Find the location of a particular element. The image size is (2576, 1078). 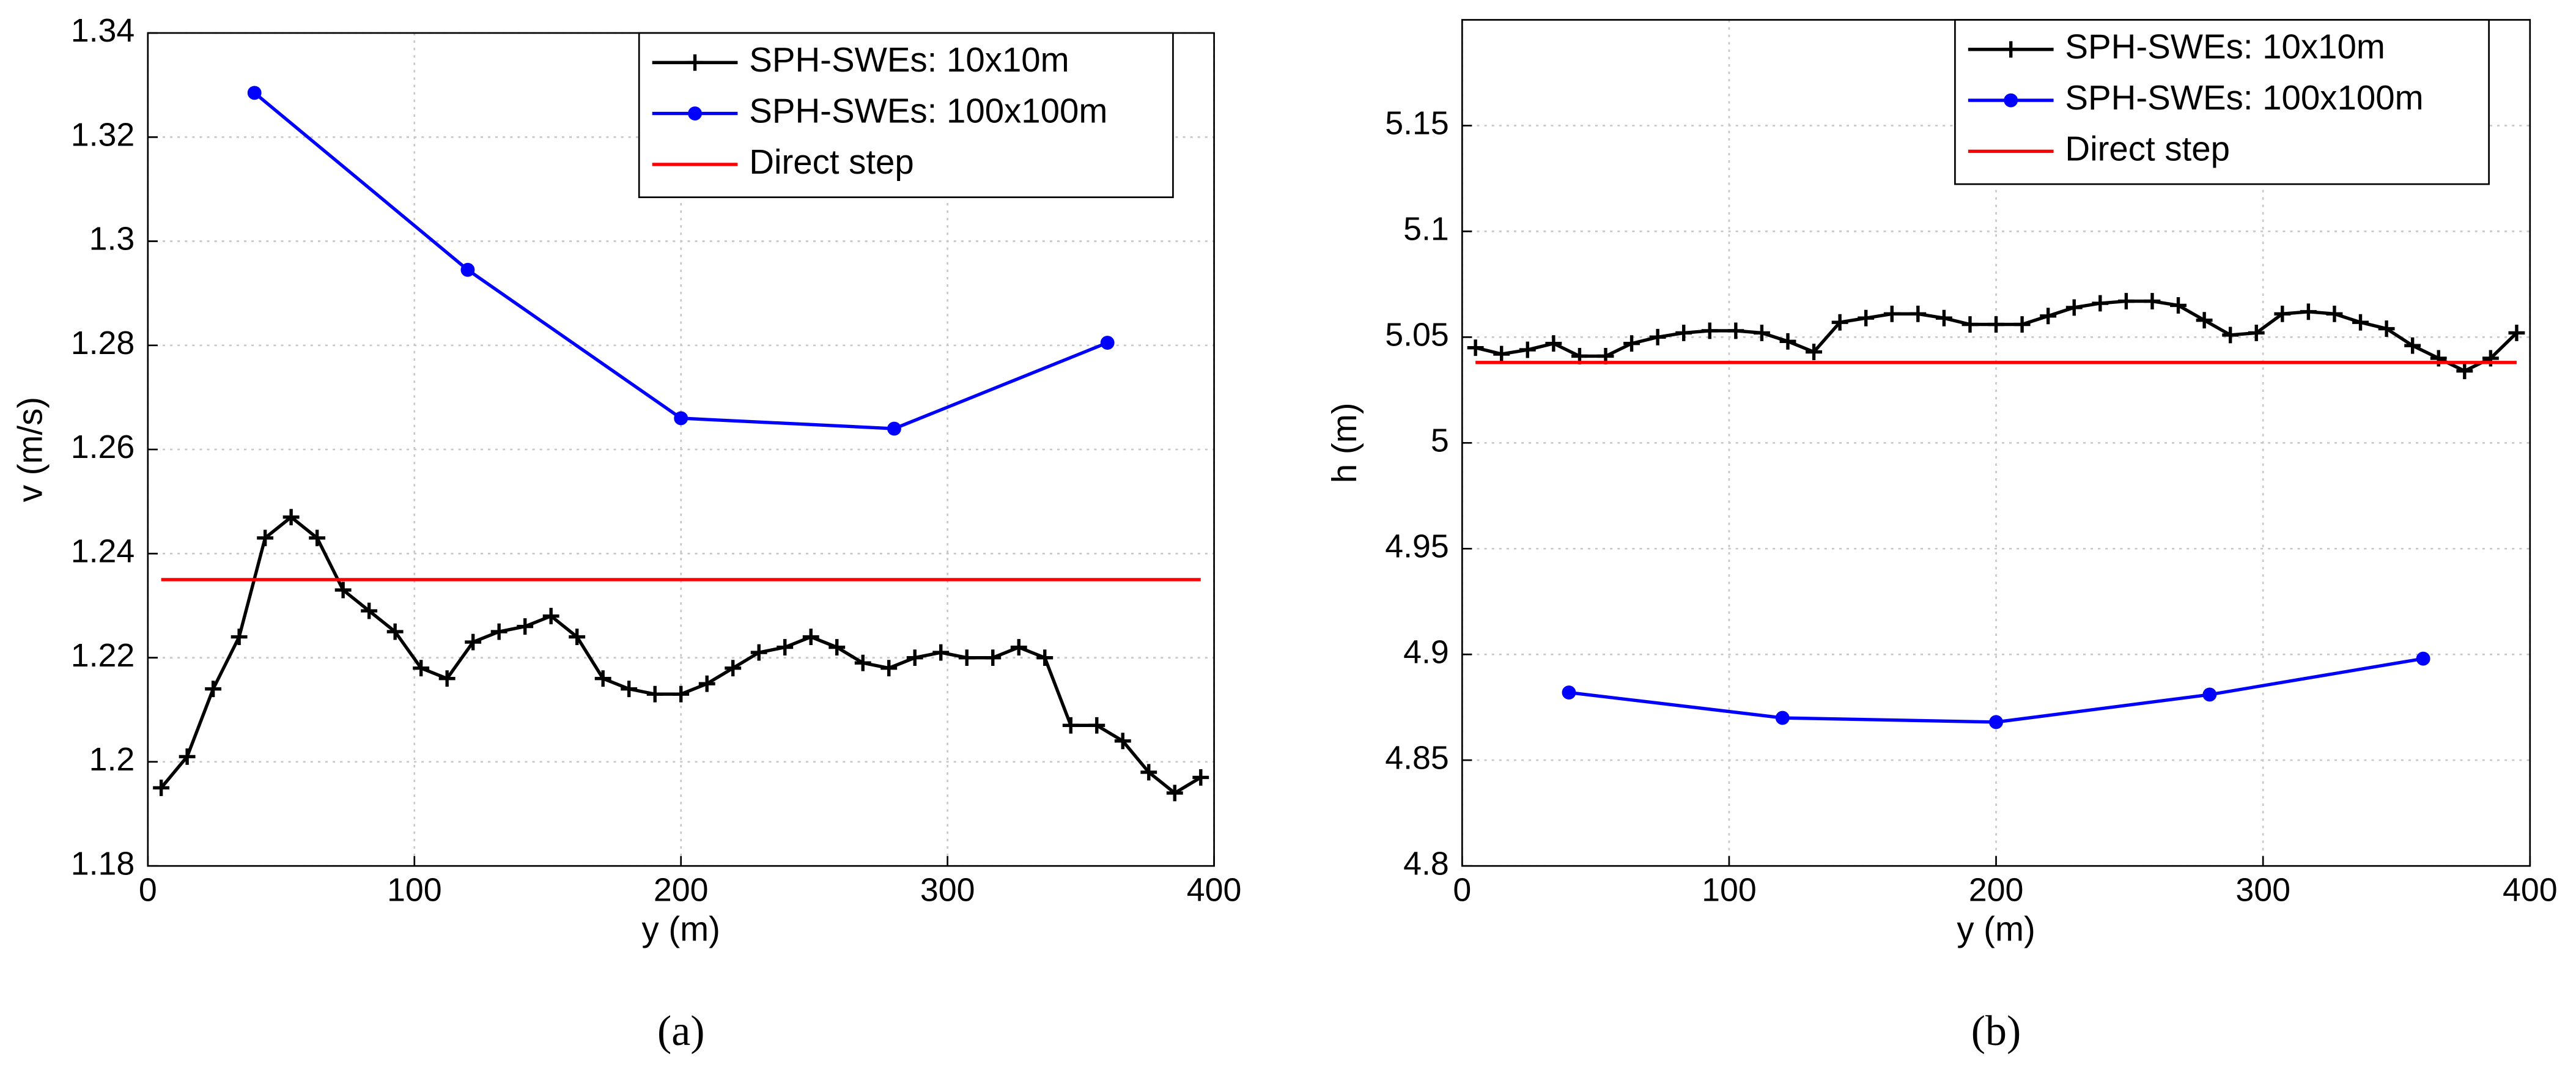

y-tick-label: 1.18 is located at coordinates (103, 863).